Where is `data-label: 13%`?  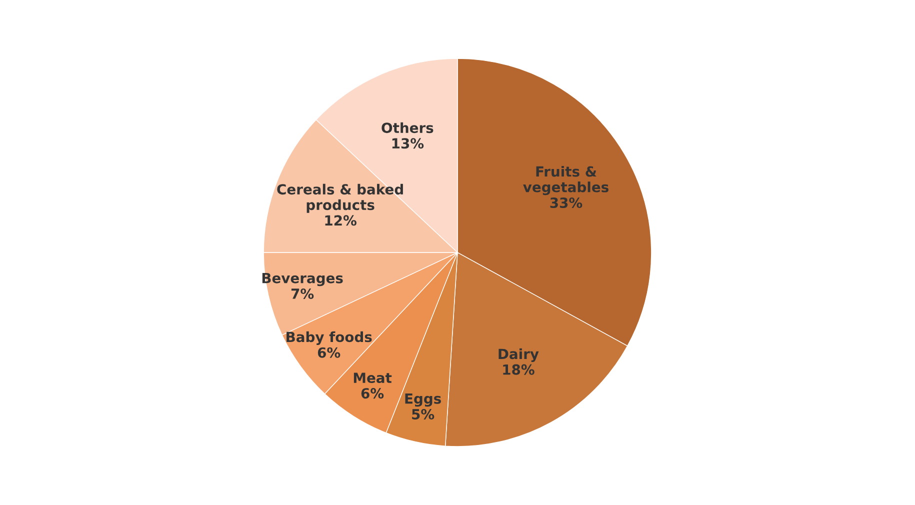 data-label: 13% is located at coordinates (408, 143).